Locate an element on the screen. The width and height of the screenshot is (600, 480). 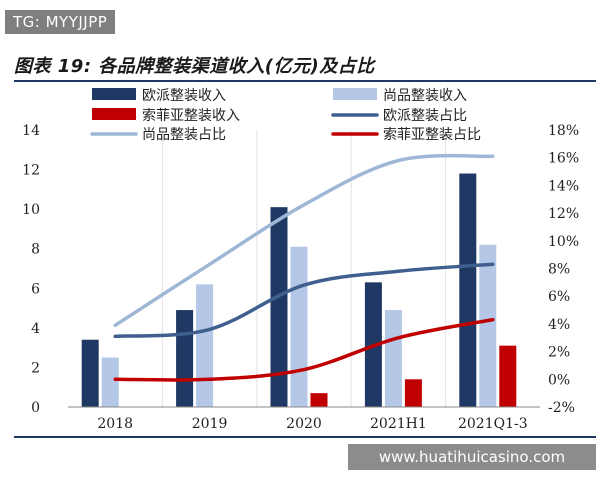
y-right-tick-label: 10% is located at coordinates (563, 242).